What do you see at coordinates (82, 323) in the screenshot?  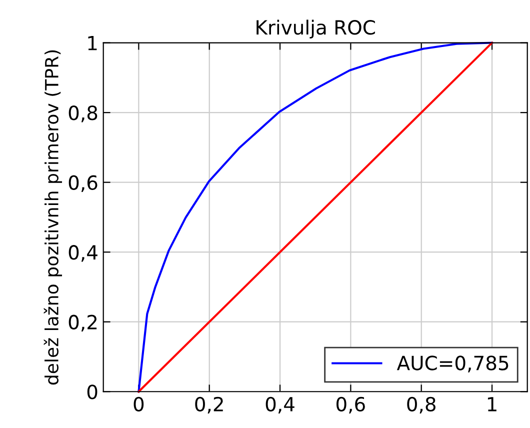 I see `y-tick-label: 0,2` at bounding box center [82, 323].